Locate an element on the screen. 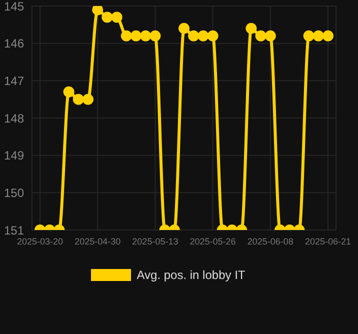 This screenshot has height=334, width=358. x-tick-label: 2025-03-20 is located at coordinates (40, 241).